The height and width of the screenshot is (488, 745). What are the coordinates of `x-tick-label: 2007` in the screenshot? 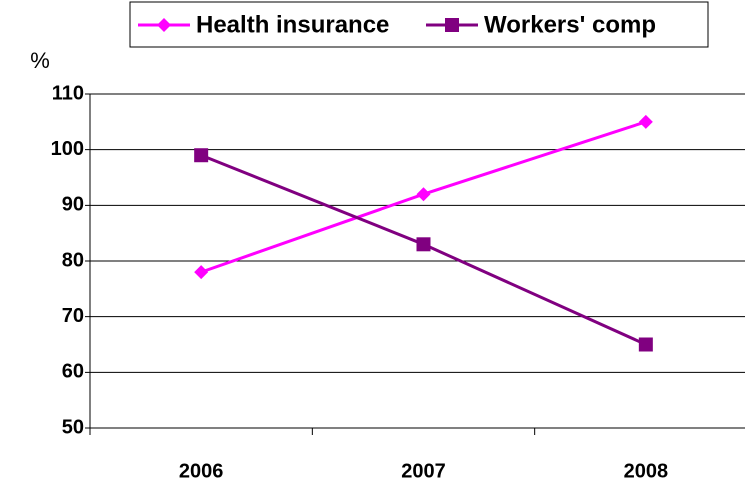 It's located at (423, 471).